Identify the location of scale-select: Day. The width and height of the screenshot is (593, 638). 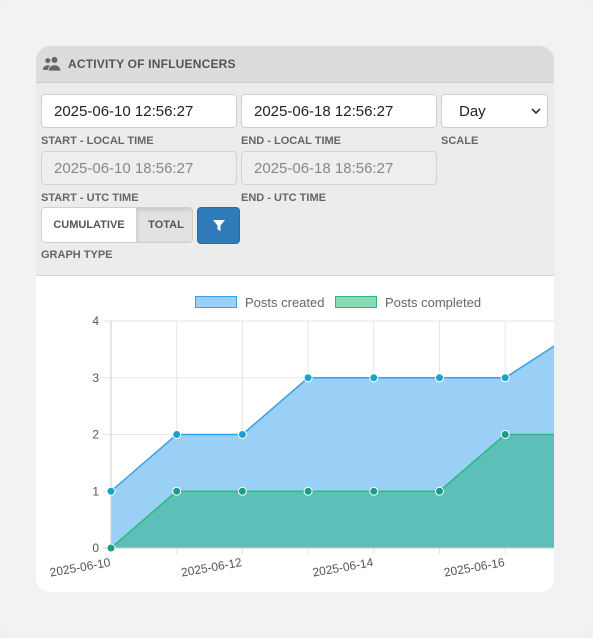
(494, 111).